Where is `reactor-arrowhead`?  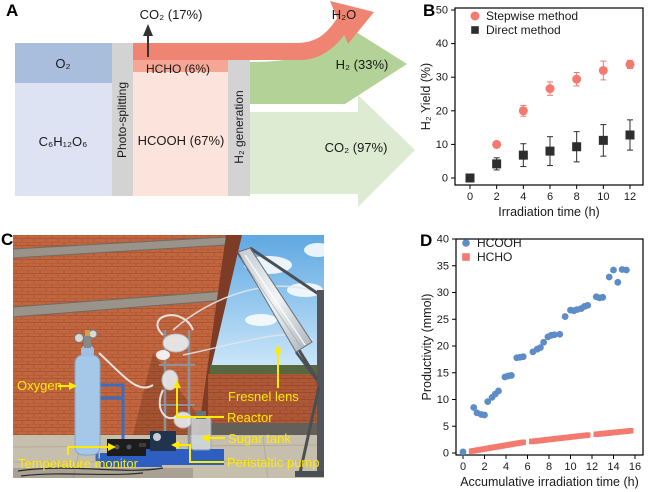 reactor-arrowhead is located at coordinates (177, 384).